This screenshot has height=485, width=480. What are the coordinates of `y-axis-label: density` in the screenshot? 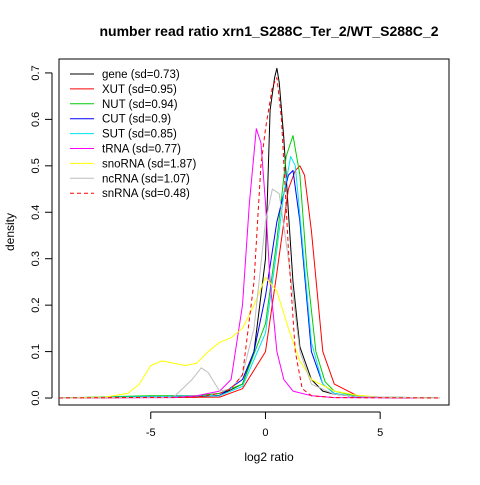 It's located at (10, 232).